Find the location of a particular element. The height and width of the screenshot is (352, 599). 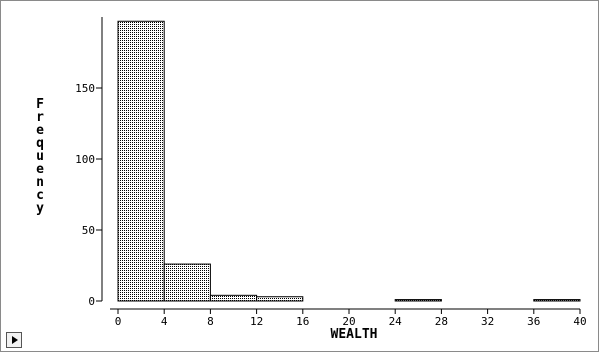

x-tick-label: 40 is located at coordinates (579, 321).